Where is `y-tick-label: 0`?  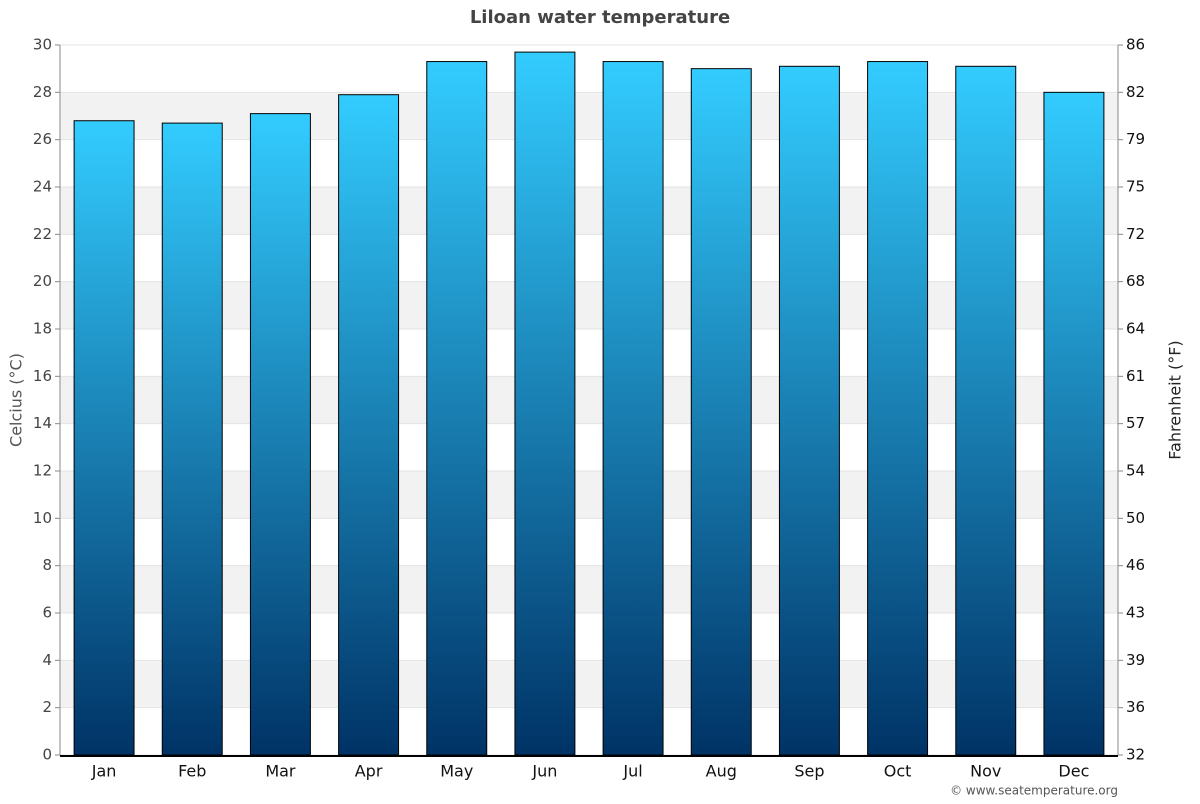 y-tick-label: 0 is located at coordinates (47, 755).